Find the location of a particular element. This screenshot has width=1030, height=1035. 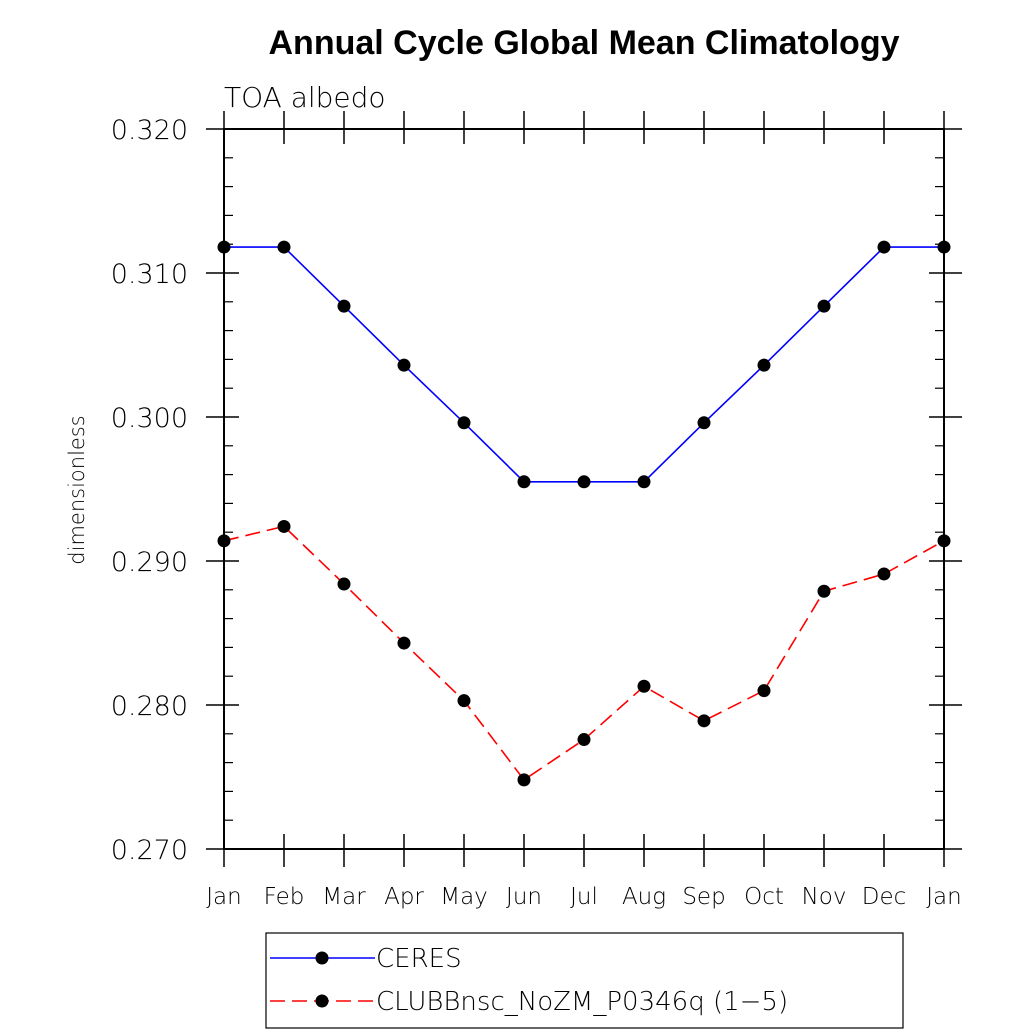

x-tick-label: Apr is located at coordinates (404, 897).